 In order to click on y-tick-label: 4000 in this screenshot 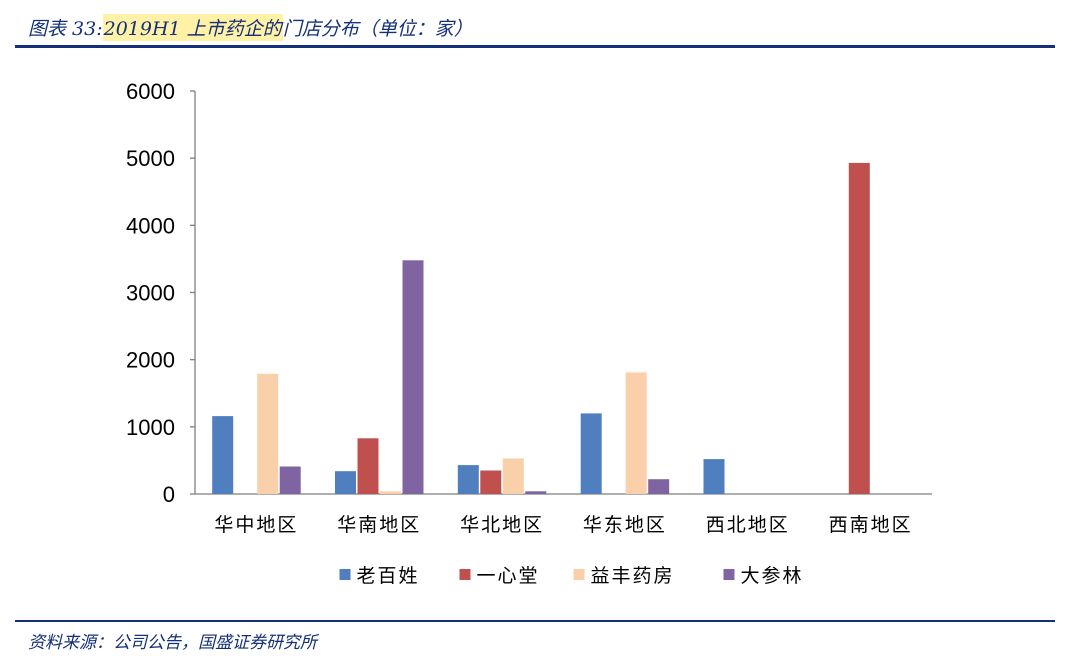, I will do `click(150, 225)`.